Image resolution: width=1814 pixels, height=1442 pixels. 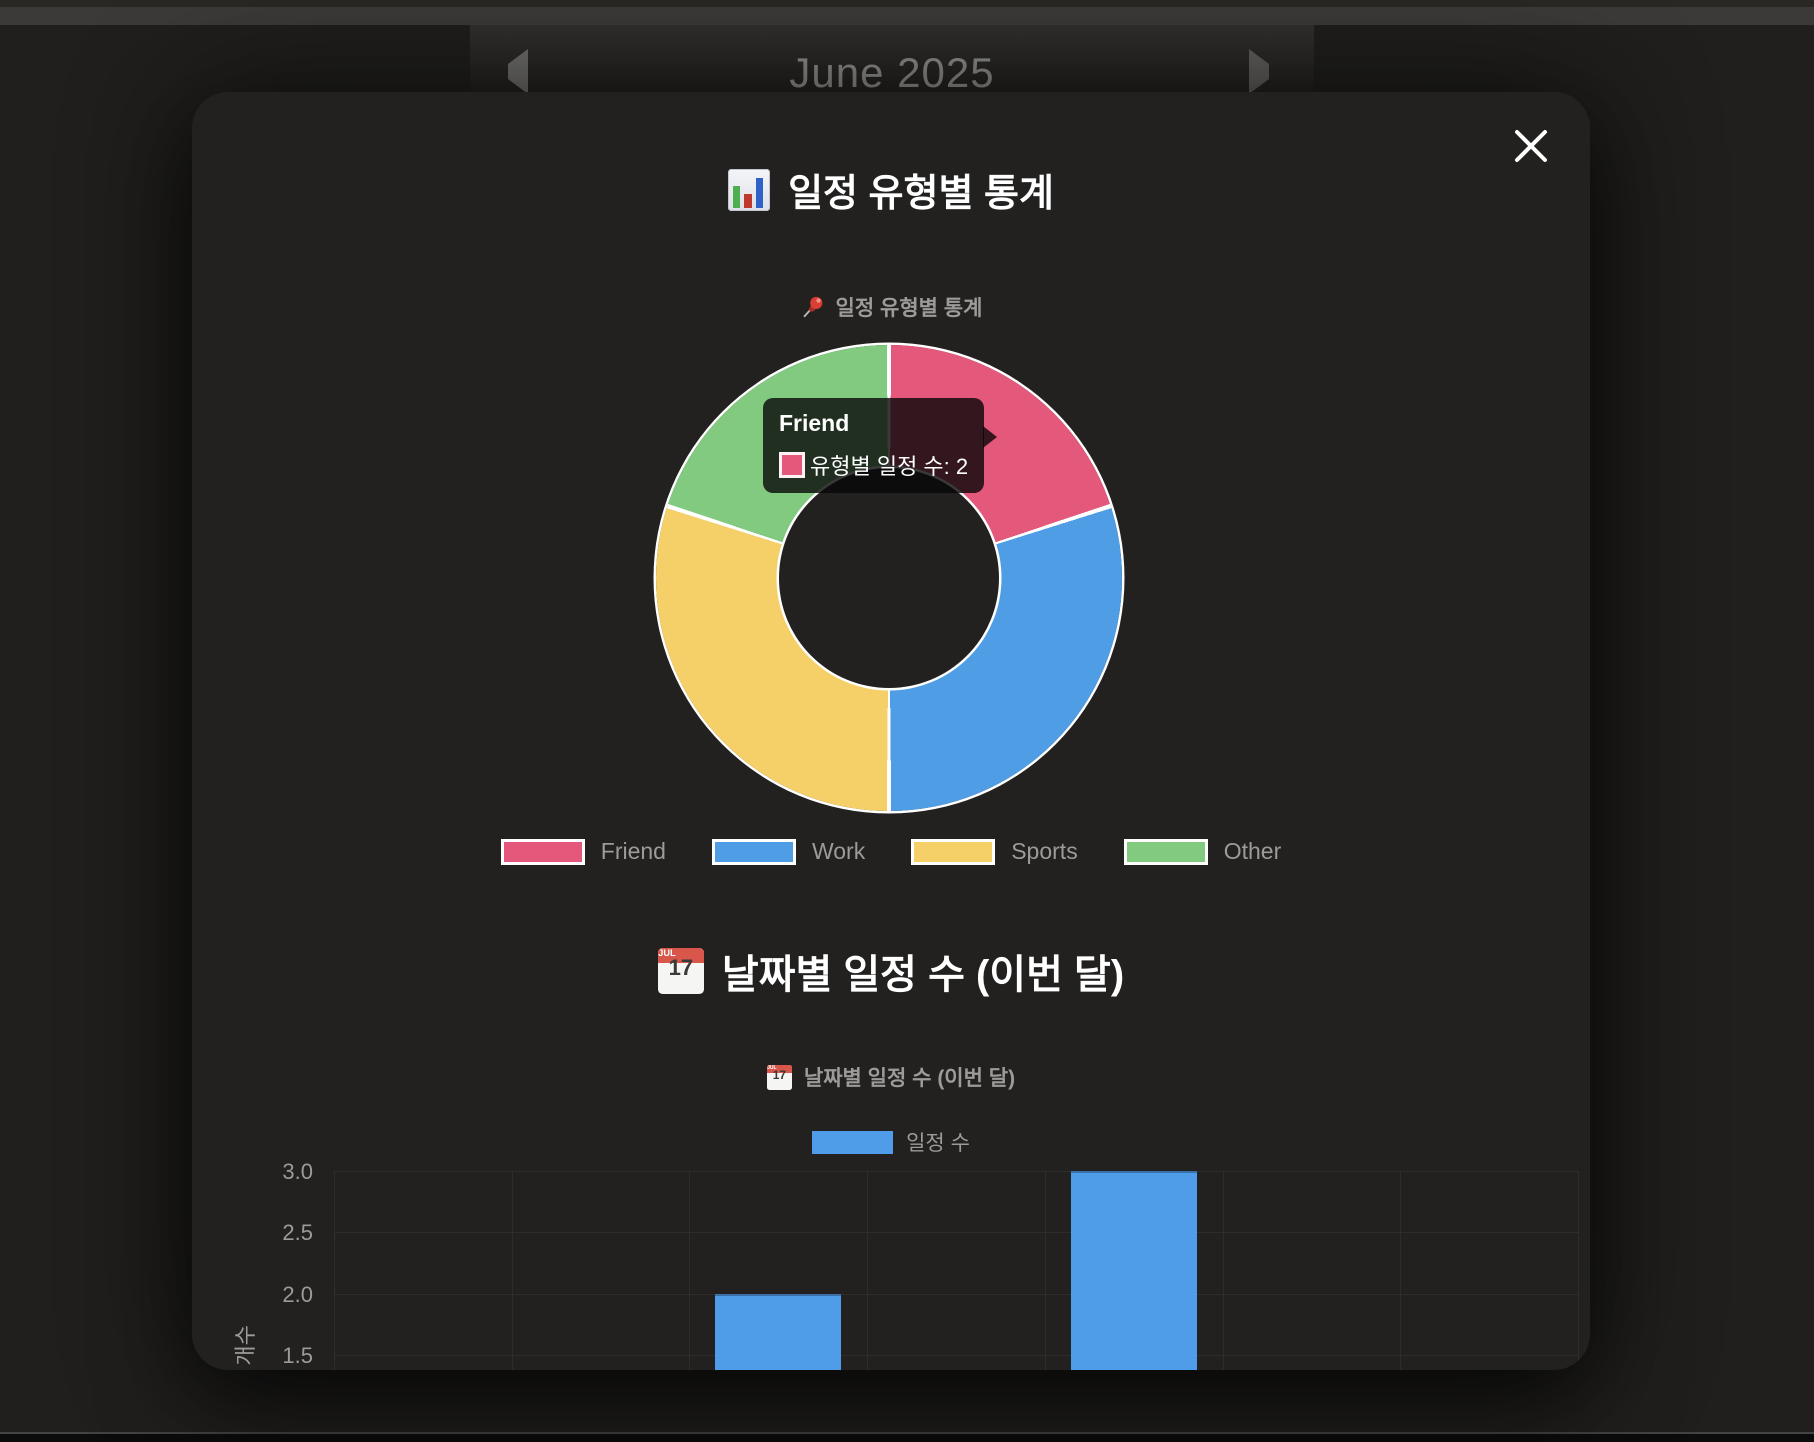 I want to click on doughnut-hole, so click(x=889, y=578).